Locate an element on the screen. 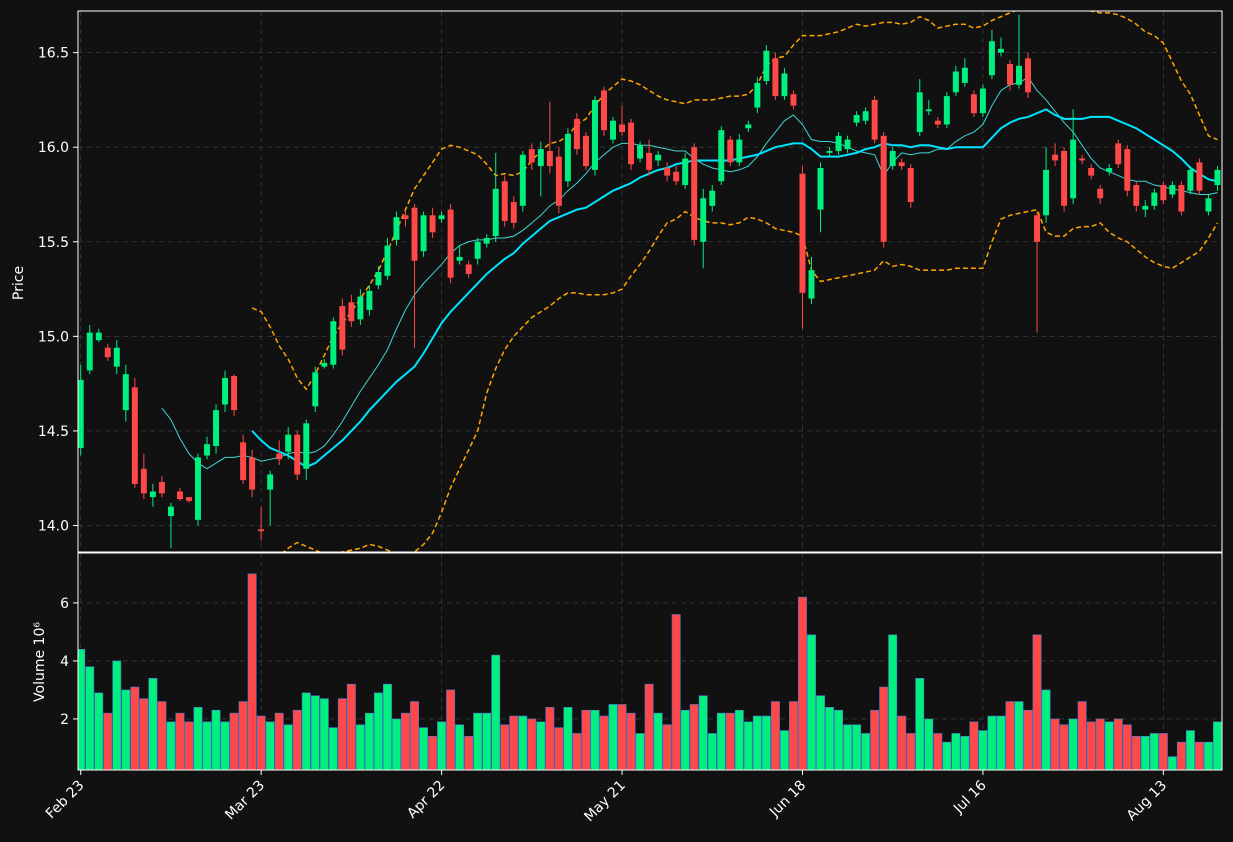 The image size is (1233, 842). y-tick-label: 15.5 is located at coordinates (53, 243).